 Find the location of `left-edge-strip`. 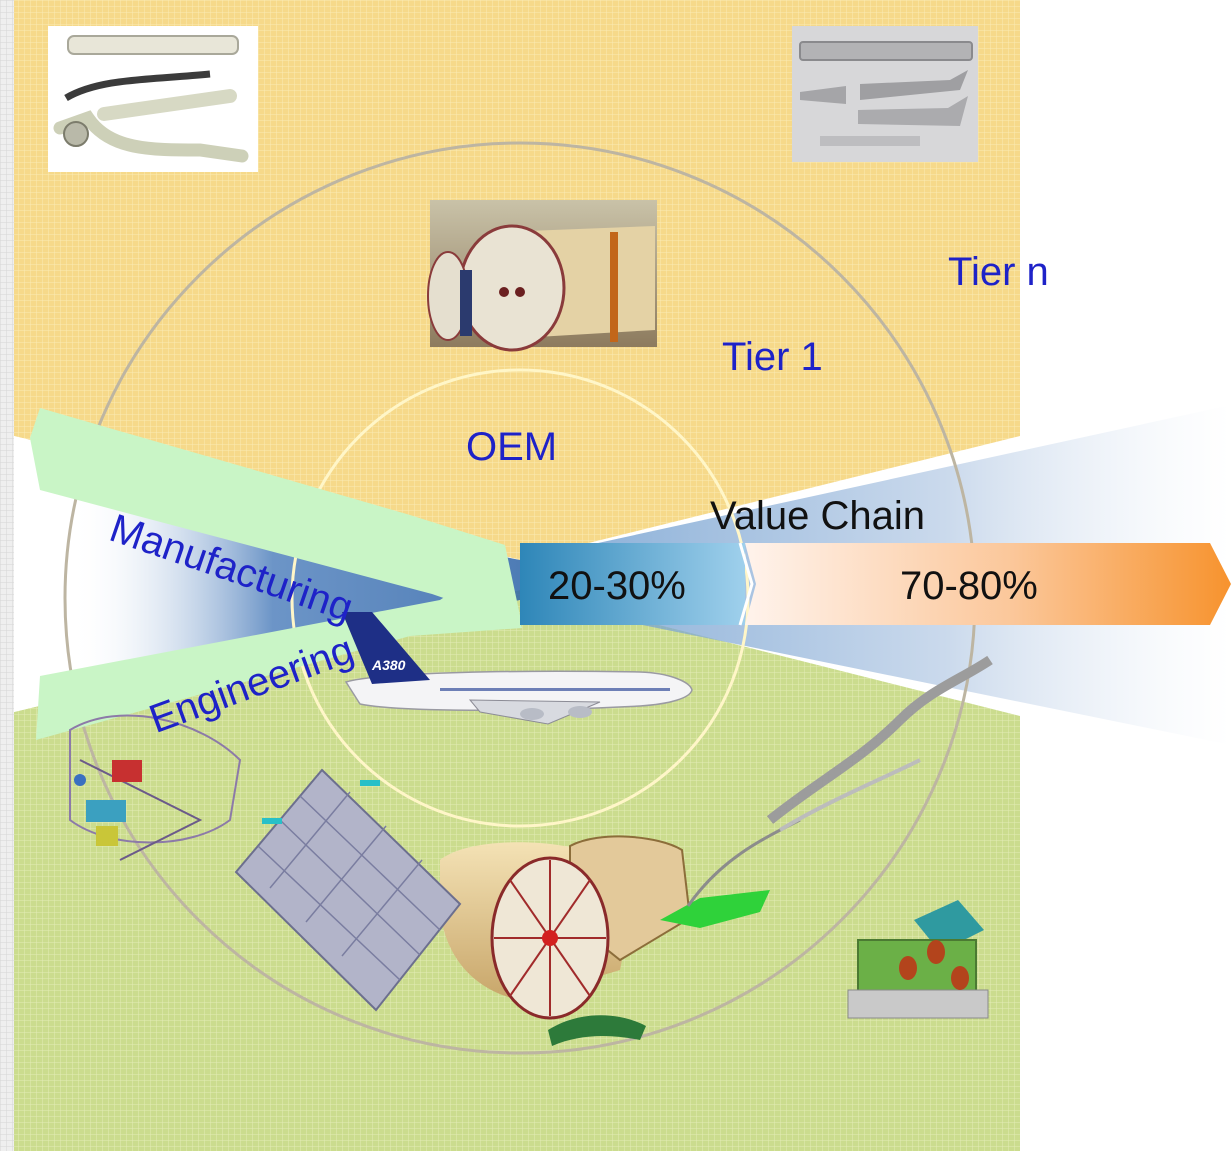

left-edge-strip is located at coordinates (7, 575).